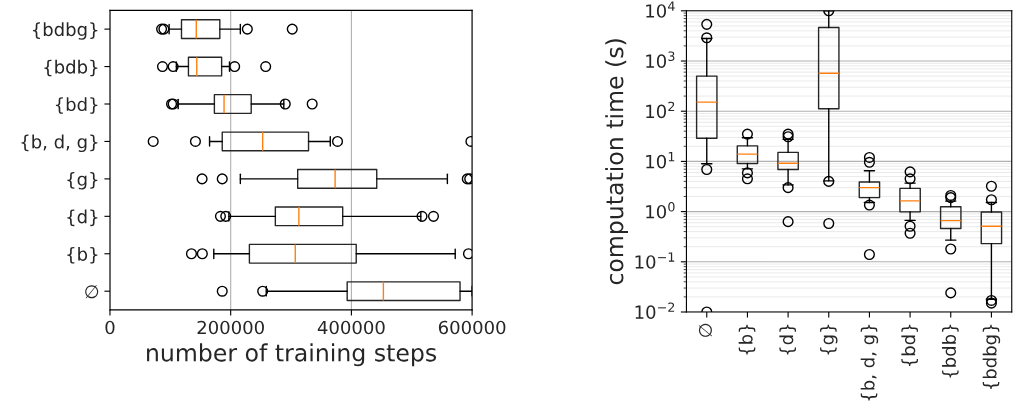 The height and width of the screenshot is (416, 1023). Describe the element at coordinates (292, 355) in the screenshot. I see `x-axis-title: number of training steps` at that location.